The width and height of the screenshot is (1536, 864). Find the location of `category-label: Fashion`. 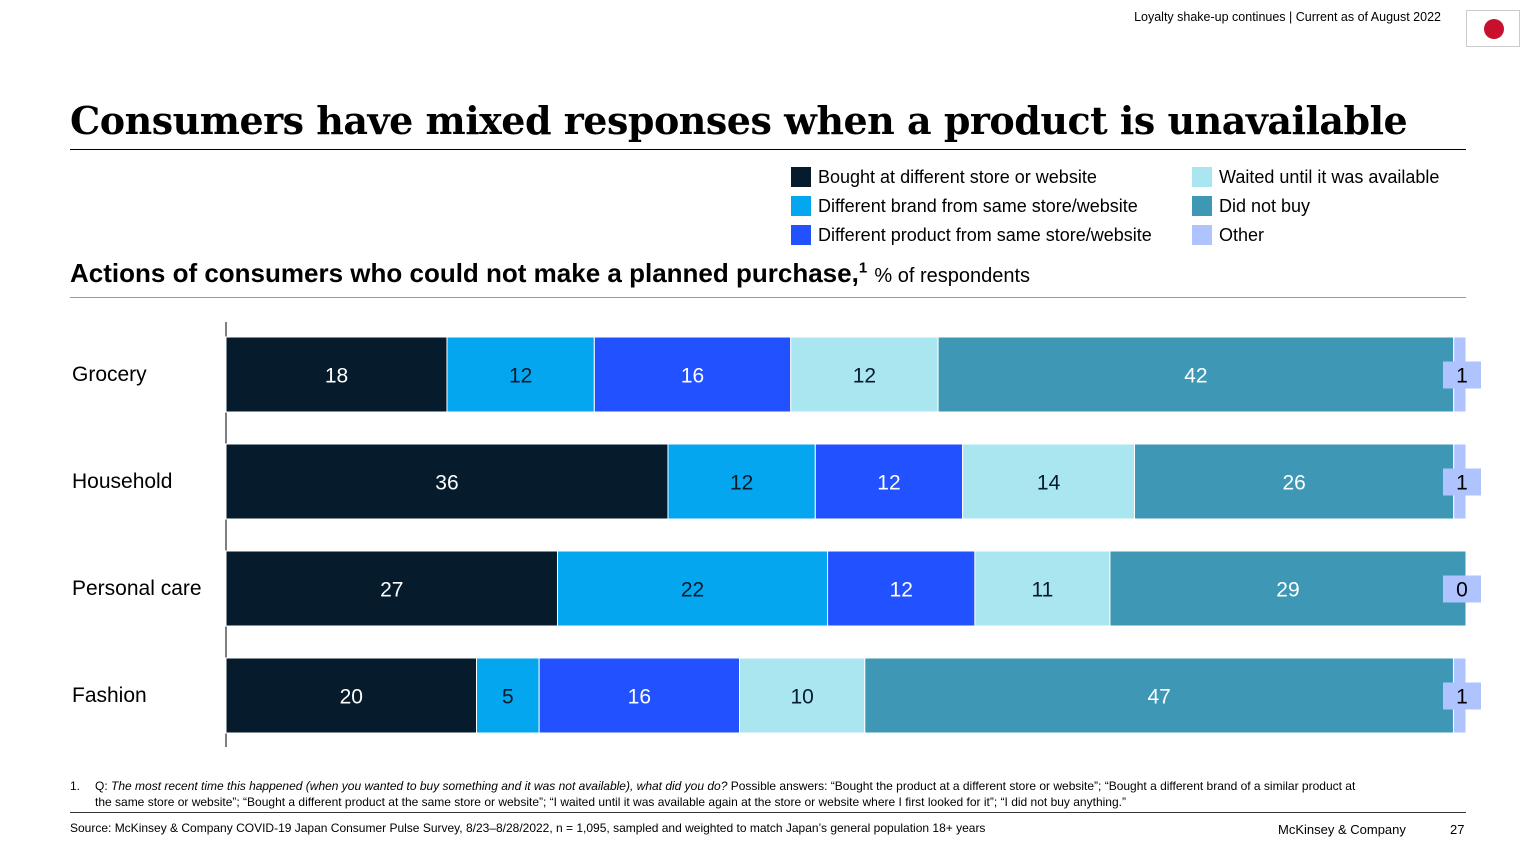

category-label: Fashion is located at coordinates (109, 695).